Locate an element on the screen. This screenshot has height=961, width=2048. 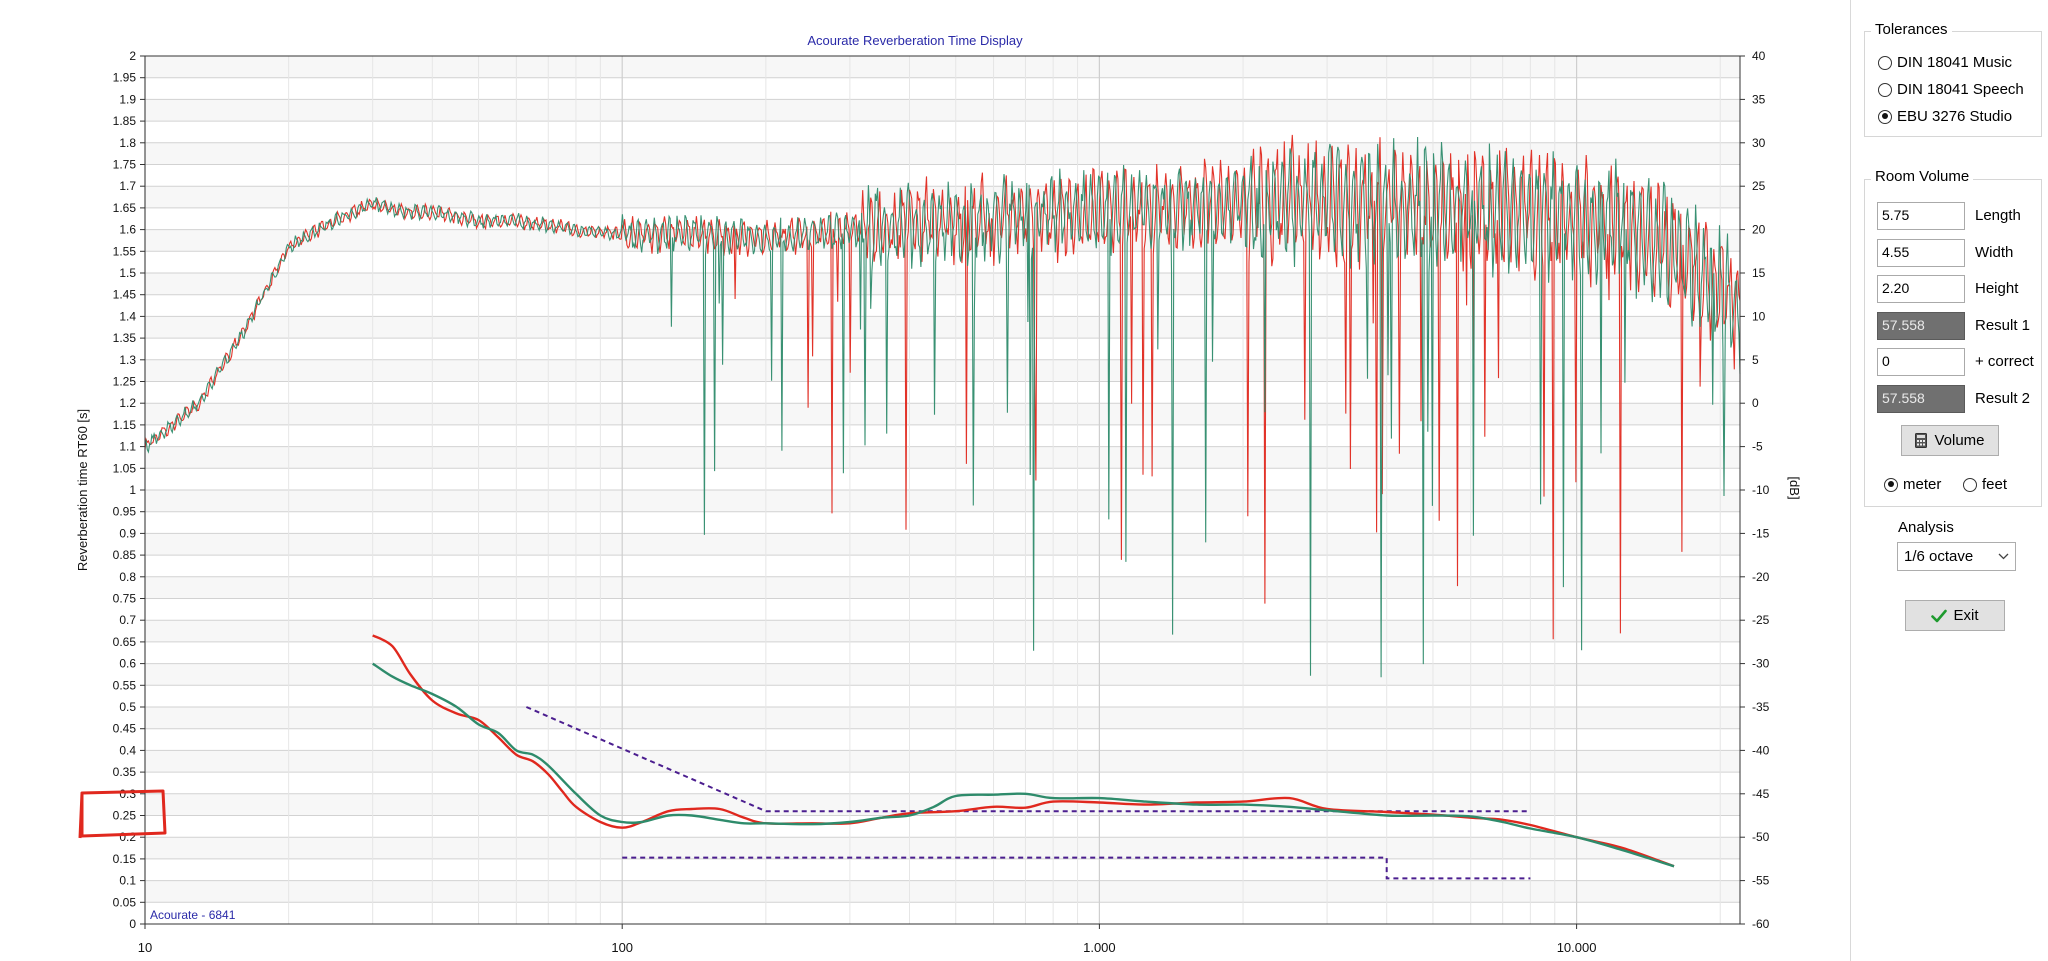
tolerance-din-speech-option: DIN 18041 Speech is located at coordinates (1951, 89).